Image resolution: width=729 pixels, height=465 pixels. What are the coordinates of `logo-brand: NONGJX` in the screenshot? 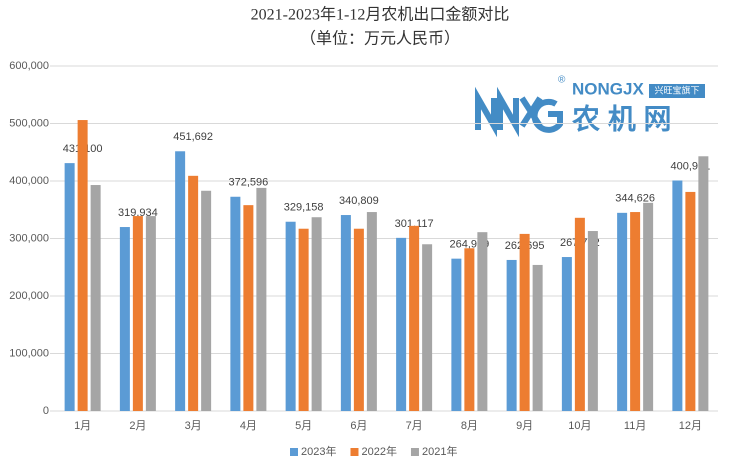 It's located at (608, 88).